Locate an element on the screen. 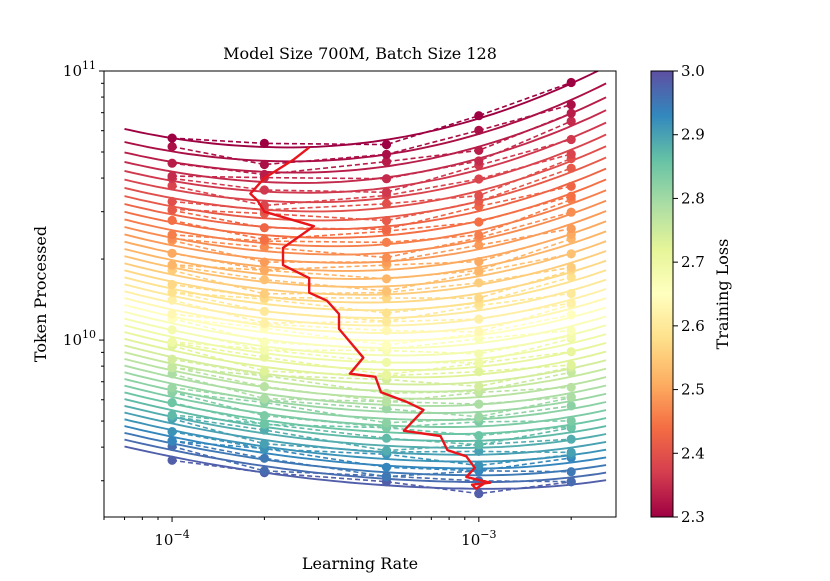 This screenshot has height=581, width=830. colorbar is located at coordinates (662, 294).